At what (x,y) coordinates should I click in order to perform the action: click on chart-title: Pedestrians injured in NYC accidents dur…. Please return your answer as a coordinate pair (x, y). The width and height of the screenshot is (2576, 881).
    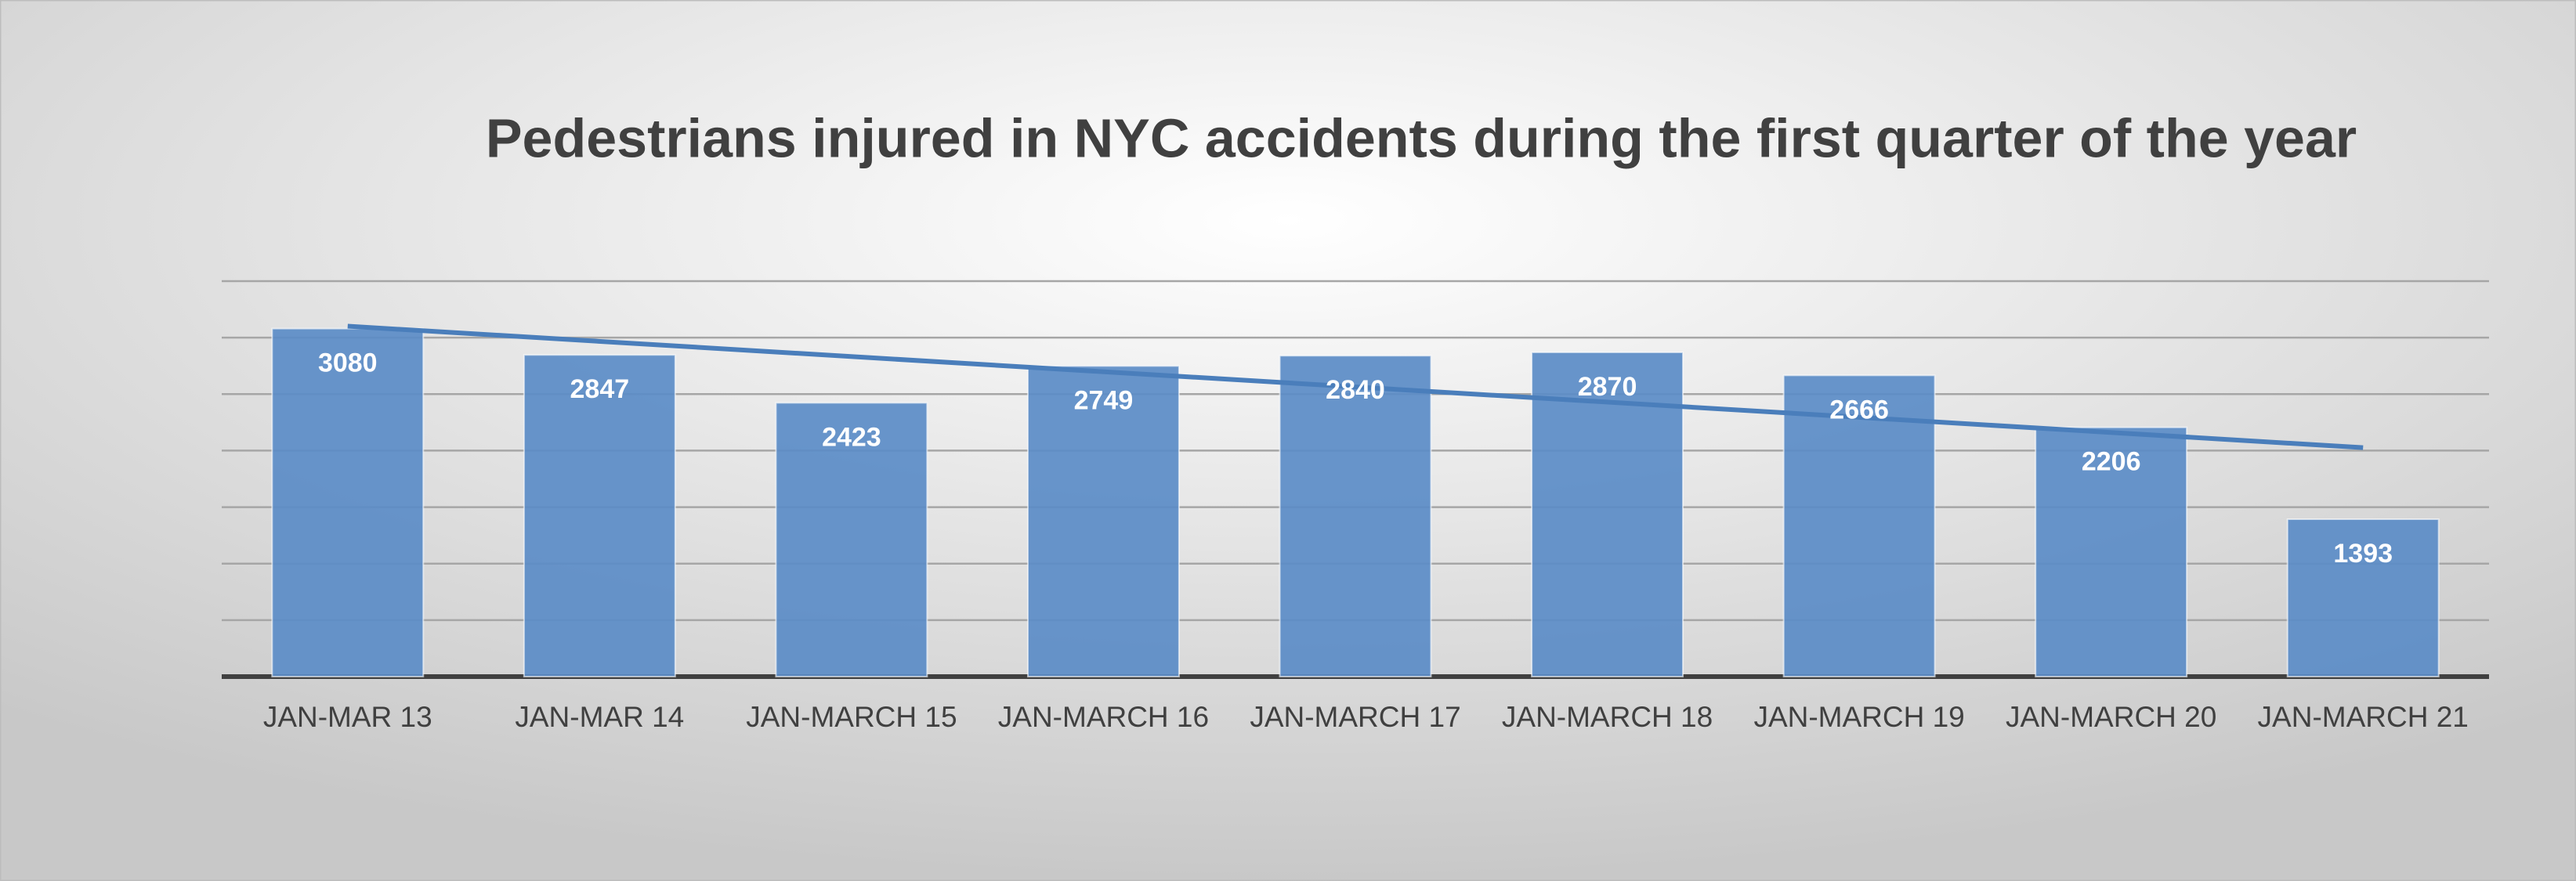
    Looking at the image, I should click on (1421, 137).